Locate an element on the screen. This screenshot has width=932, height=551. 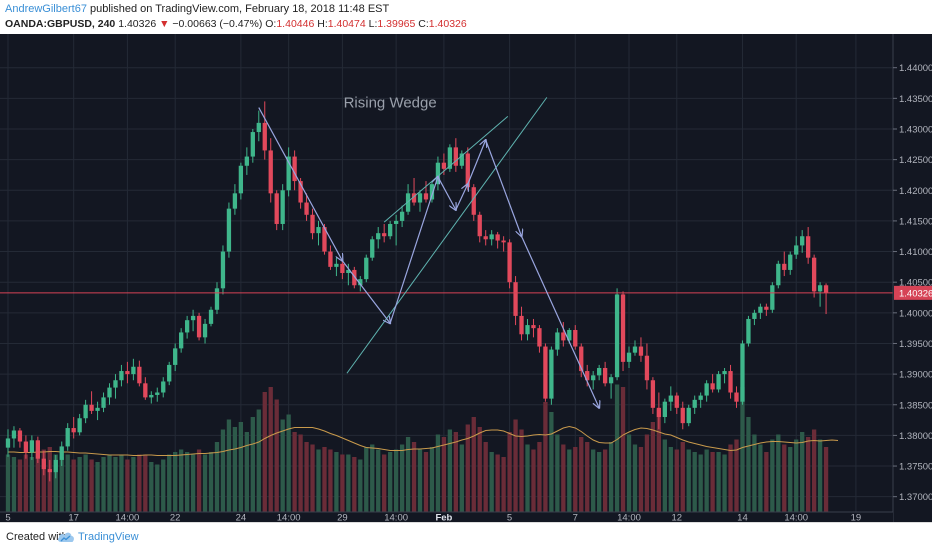
author-link: AndrewGilbert67 is located at coordinates (46, 9).